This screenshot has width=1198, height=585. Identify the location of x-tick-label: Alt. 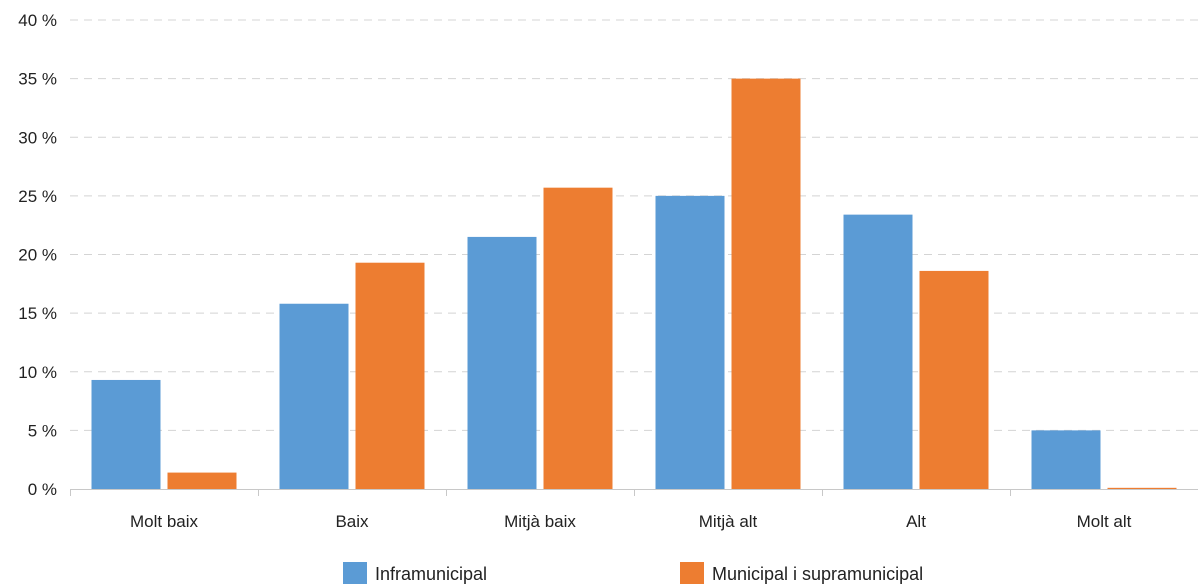
(916, 521).